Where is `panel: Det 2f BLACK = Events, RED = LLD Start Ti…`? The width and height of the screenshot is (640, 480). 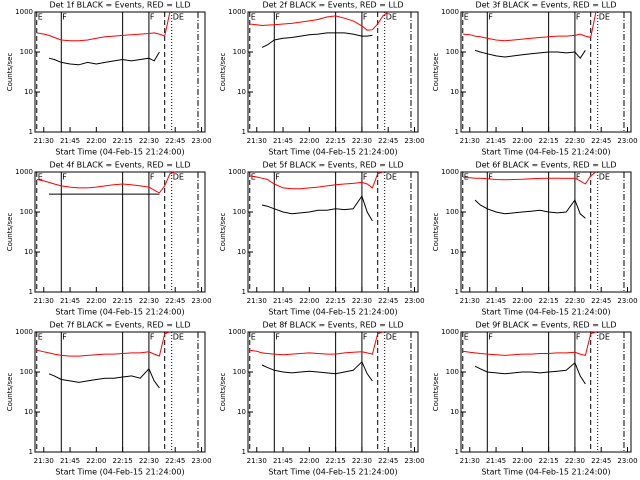 panel: Det 2f BLACK = Events, RED = LLD Start Ti… is located at coordinates (322, 79).